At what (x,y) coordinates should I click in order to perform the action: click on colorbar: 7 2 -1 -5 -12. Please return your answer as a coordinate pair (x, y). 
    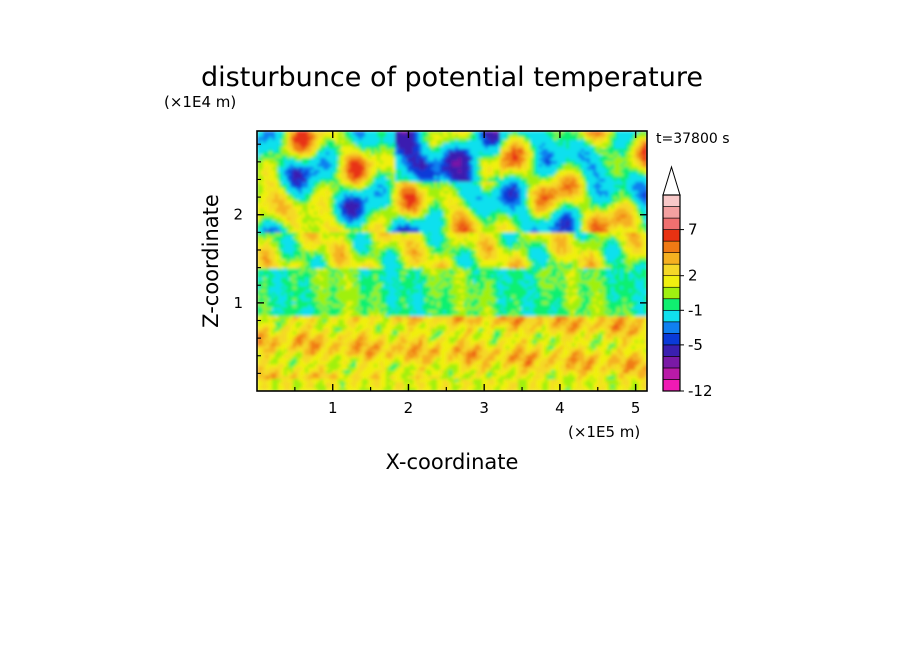
    Looking at the image, I should click on (687, 282).